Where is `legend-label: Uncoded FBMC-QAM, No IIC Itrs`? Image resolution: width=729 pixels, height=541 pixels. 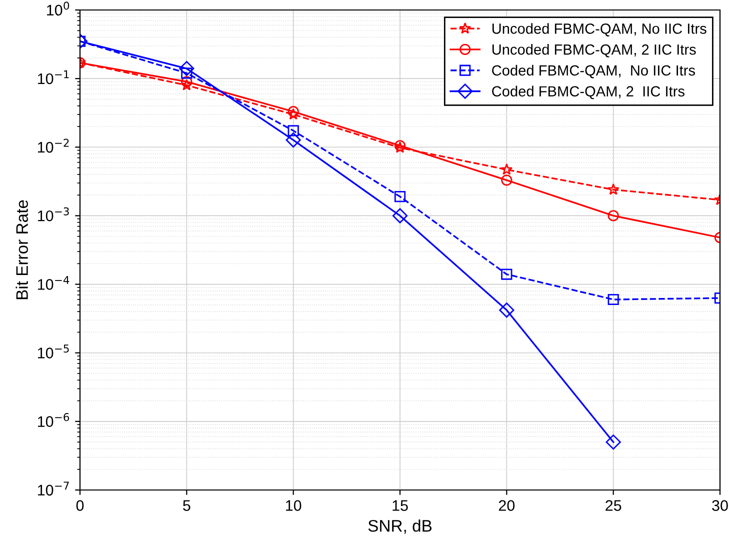
legend-label: Uncoded FBMC-QAM, No IIC Itrs is located at coordinates (599, 29).